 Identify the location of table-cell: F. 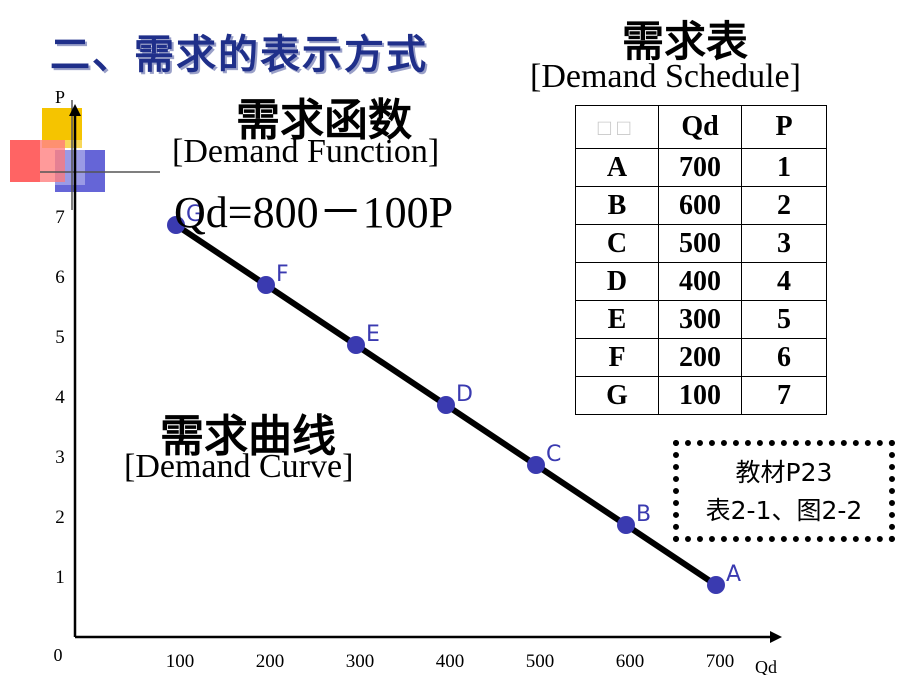
(617, 357).